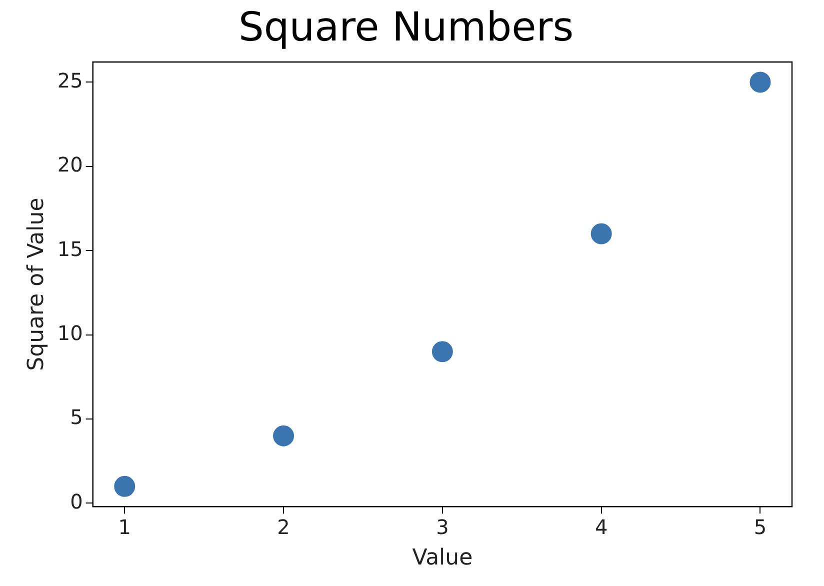 Image resolution: width=824 pixels, height=586 pixels. What do you see at coordinates (76, 501) in the screenshot?
I see `y-tick-label: 0` at bounding box center [76, 501].